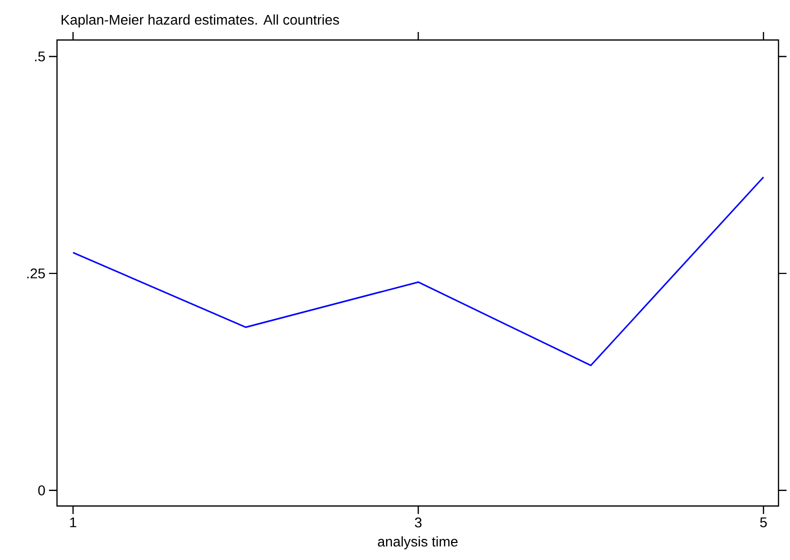 This screenshot has height=560, width=790. Describe the element at coordinates (40, 57) in the screenshot. I see `y-tick-label: .5` at that location.